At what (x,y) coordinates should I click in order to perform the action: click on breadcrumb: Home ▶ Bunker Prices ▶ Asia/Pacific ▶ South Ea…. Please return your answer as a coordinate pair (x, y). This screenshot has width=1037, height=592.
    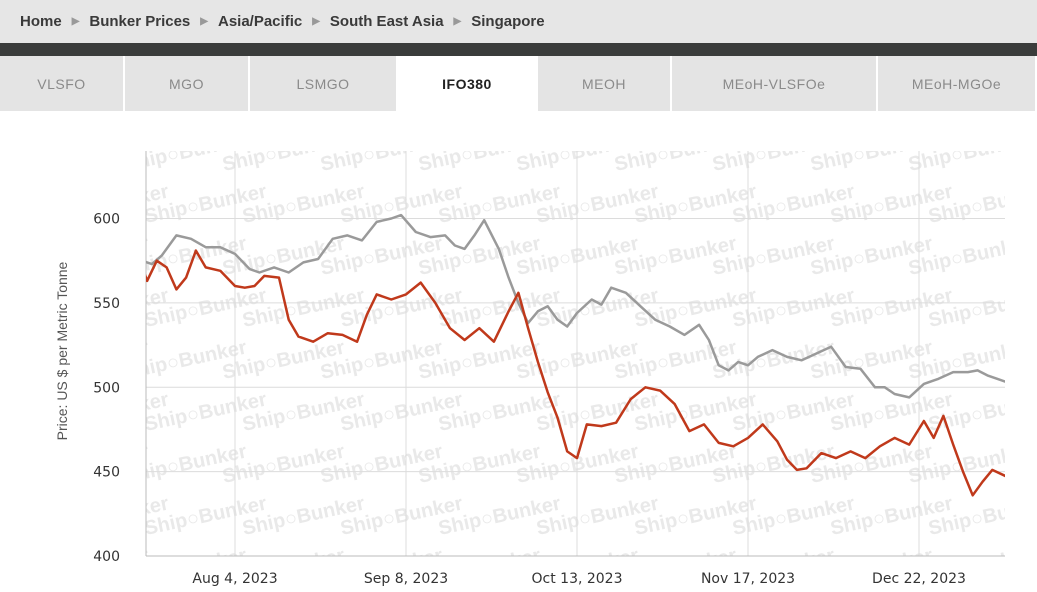
    Looking at the image, I should click on (518, 21).